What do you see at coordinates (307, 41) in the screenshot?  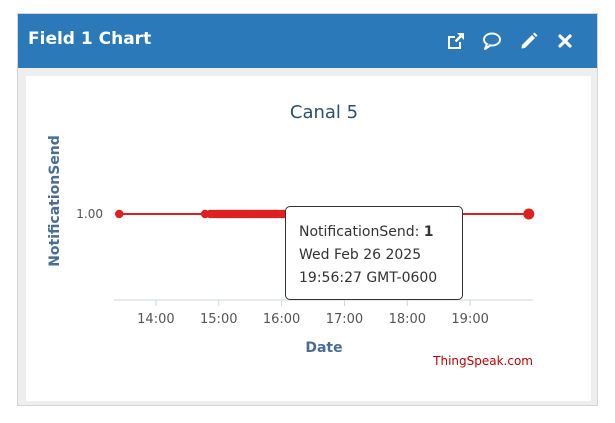 I see `widget-header: Field 1 Chart` at bounding box center [307, 41].